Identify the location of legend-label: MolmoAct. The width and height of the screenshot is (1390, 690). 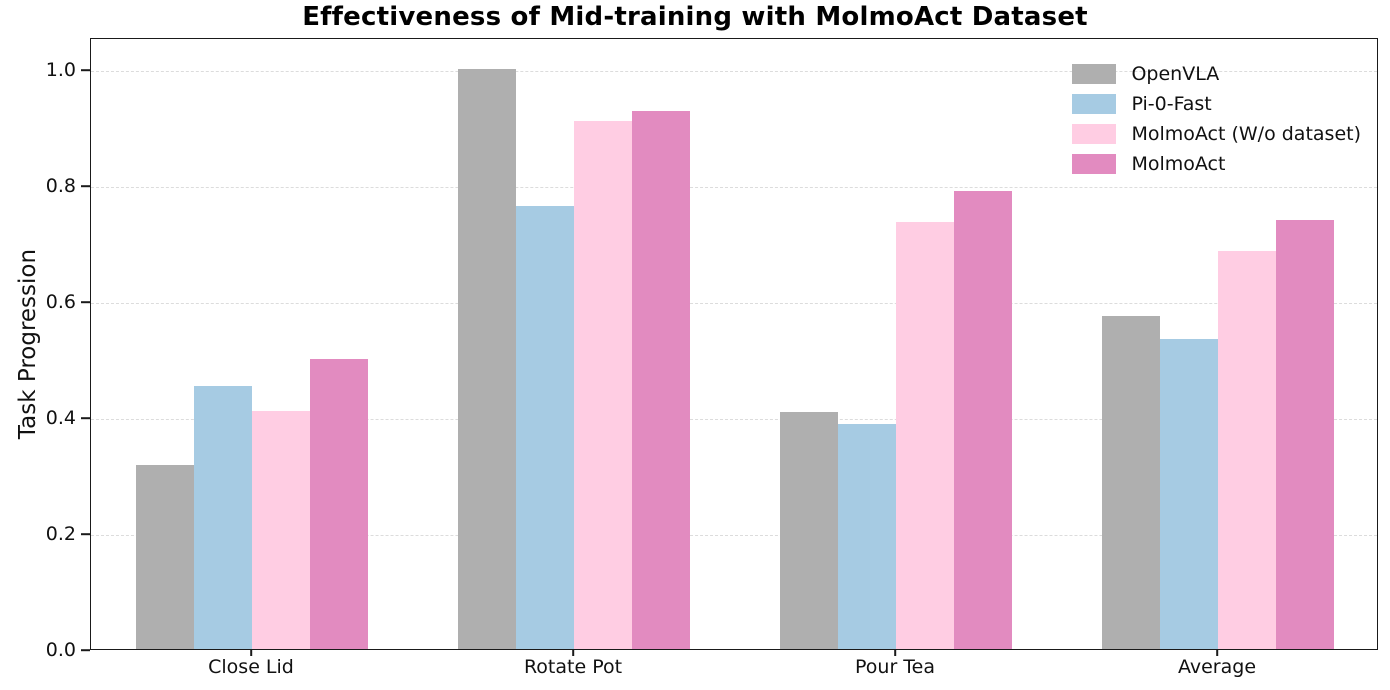
(1178, 164).